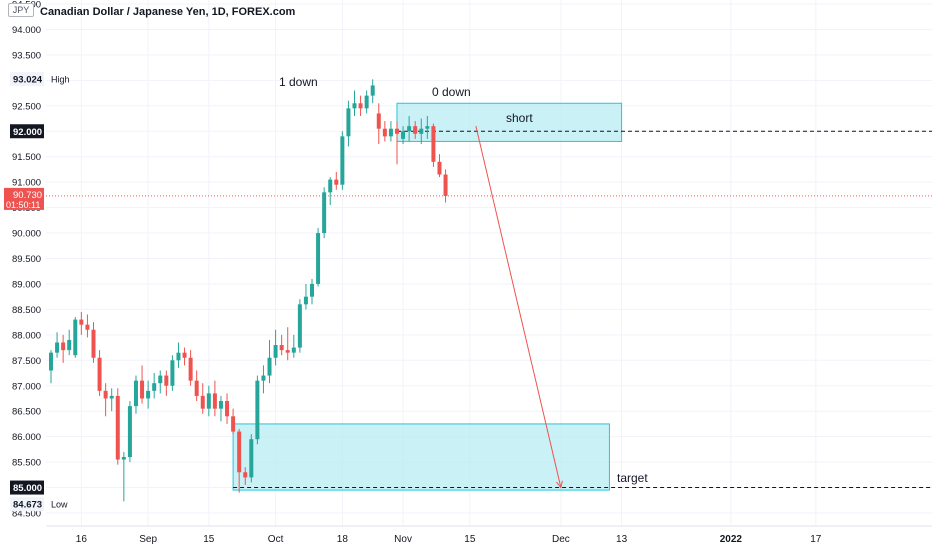 The height and width of the screenshot is (550, 932). I want to click on price-tick-label: 91.500, so click(26, 157).